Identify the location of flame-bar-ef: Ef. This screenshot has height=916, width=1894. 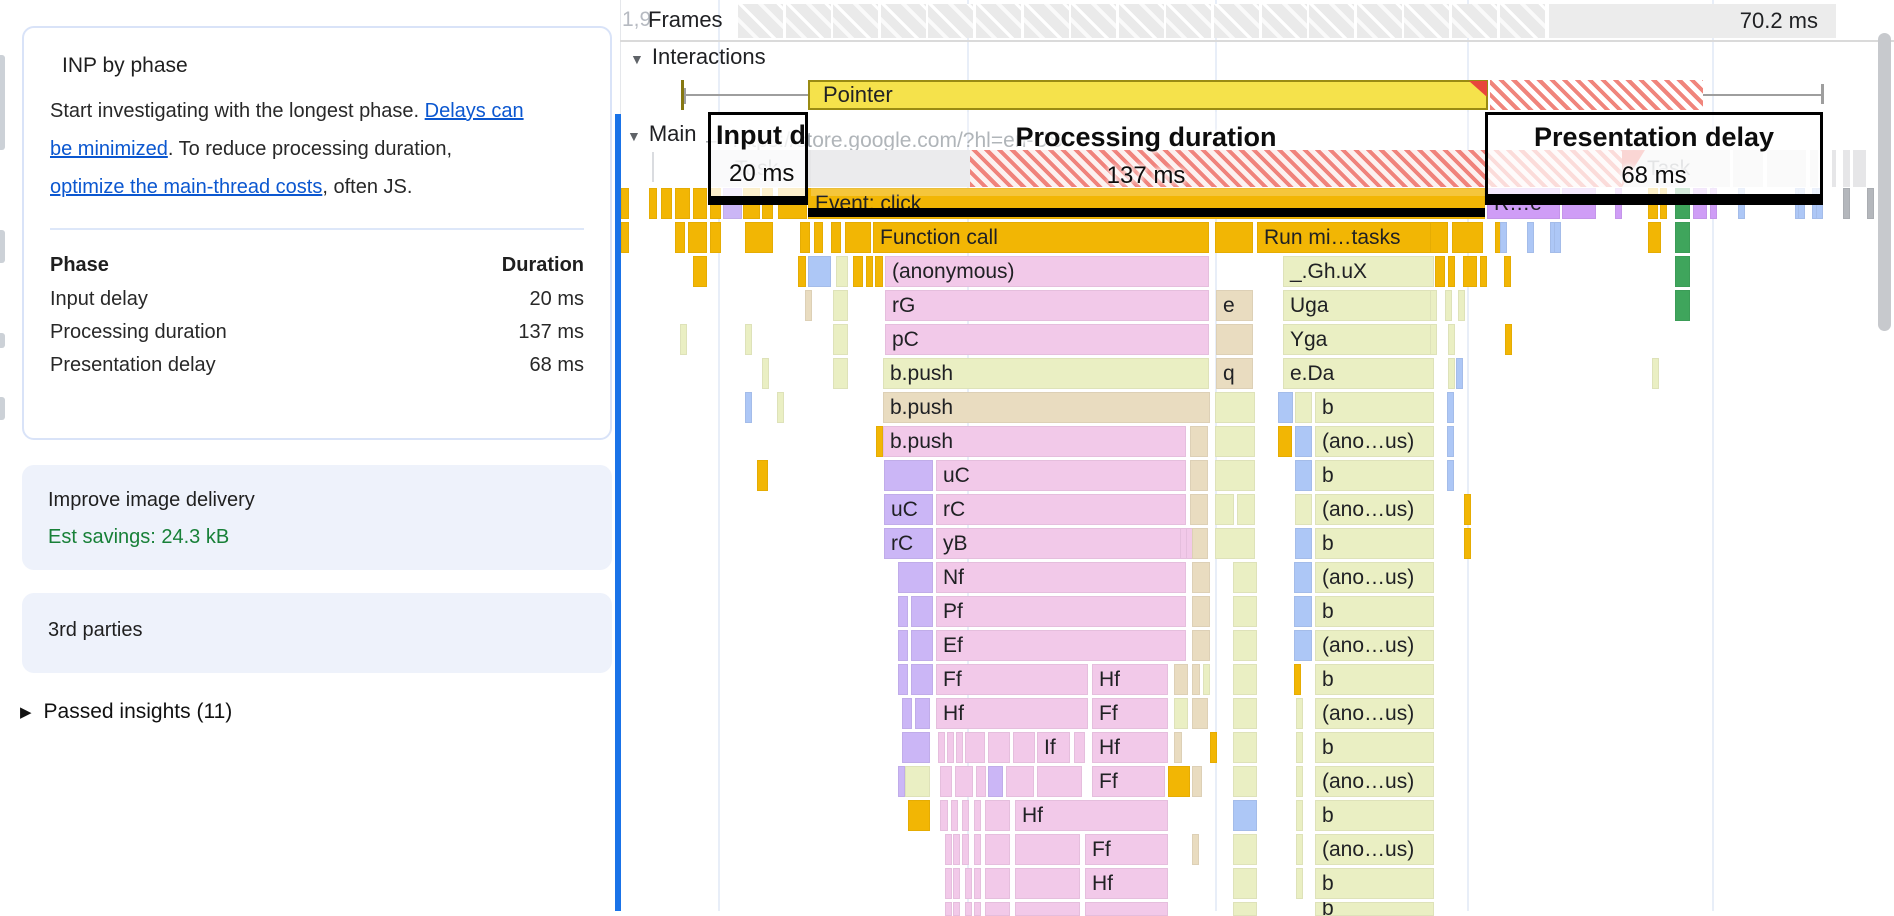
(1061, 645).